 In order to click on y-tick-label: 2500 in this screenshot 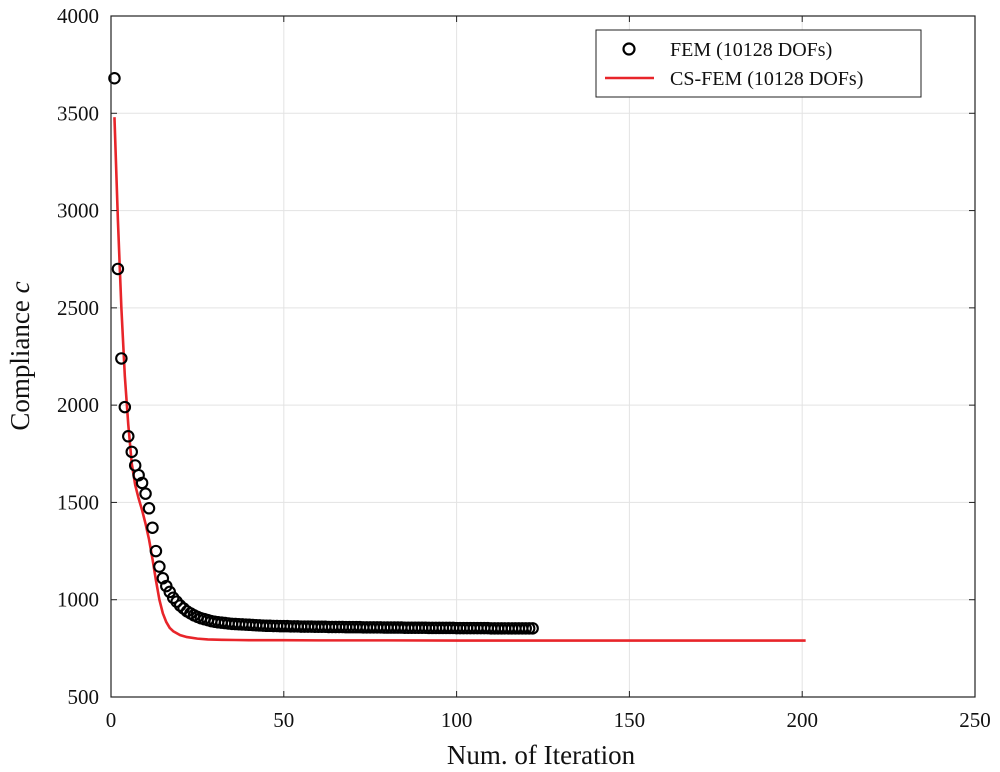, I will do `click(78, 308)`.